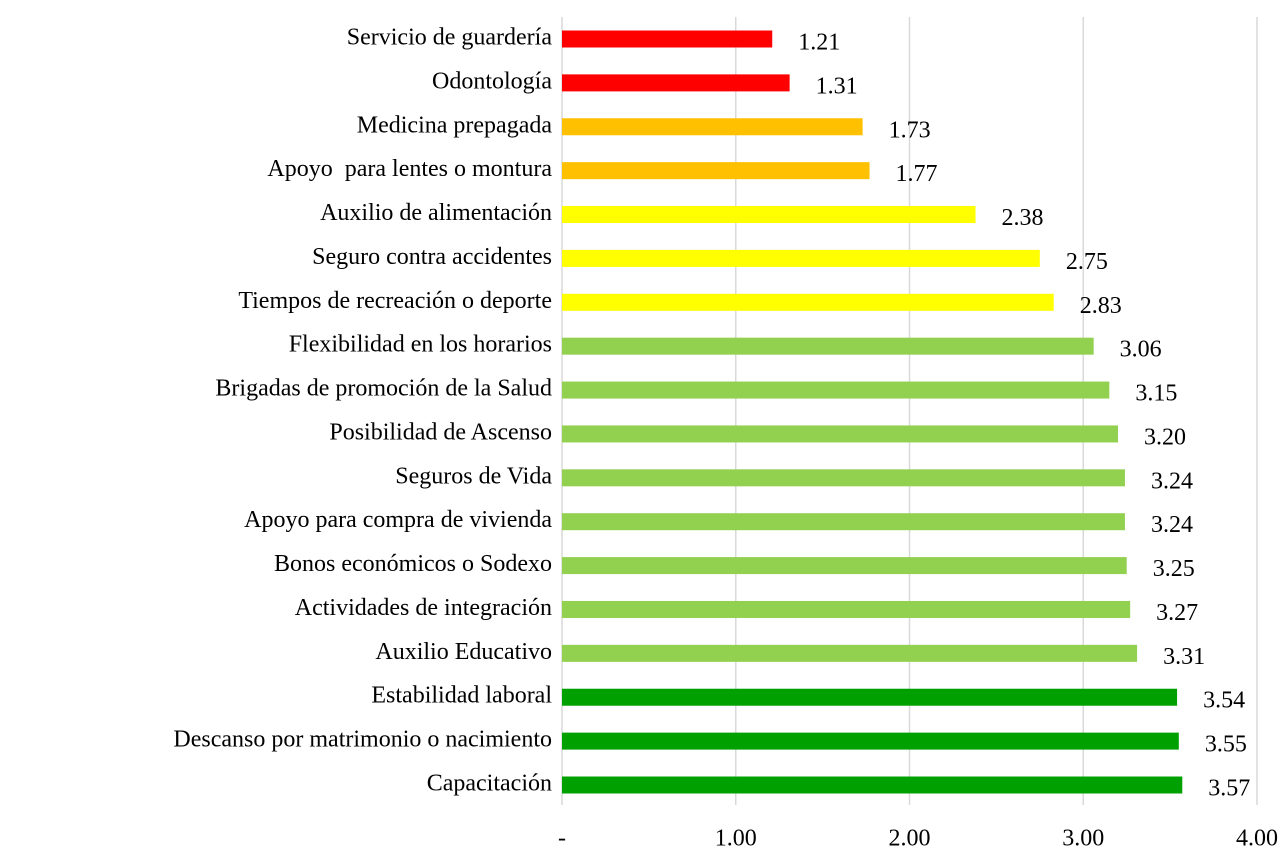 Image resolution: width=1287 pixels, height=857 pixels. Describe the element at coordinates (837, 86) in the screenshot. I see `value-label: 1.31` at that location.